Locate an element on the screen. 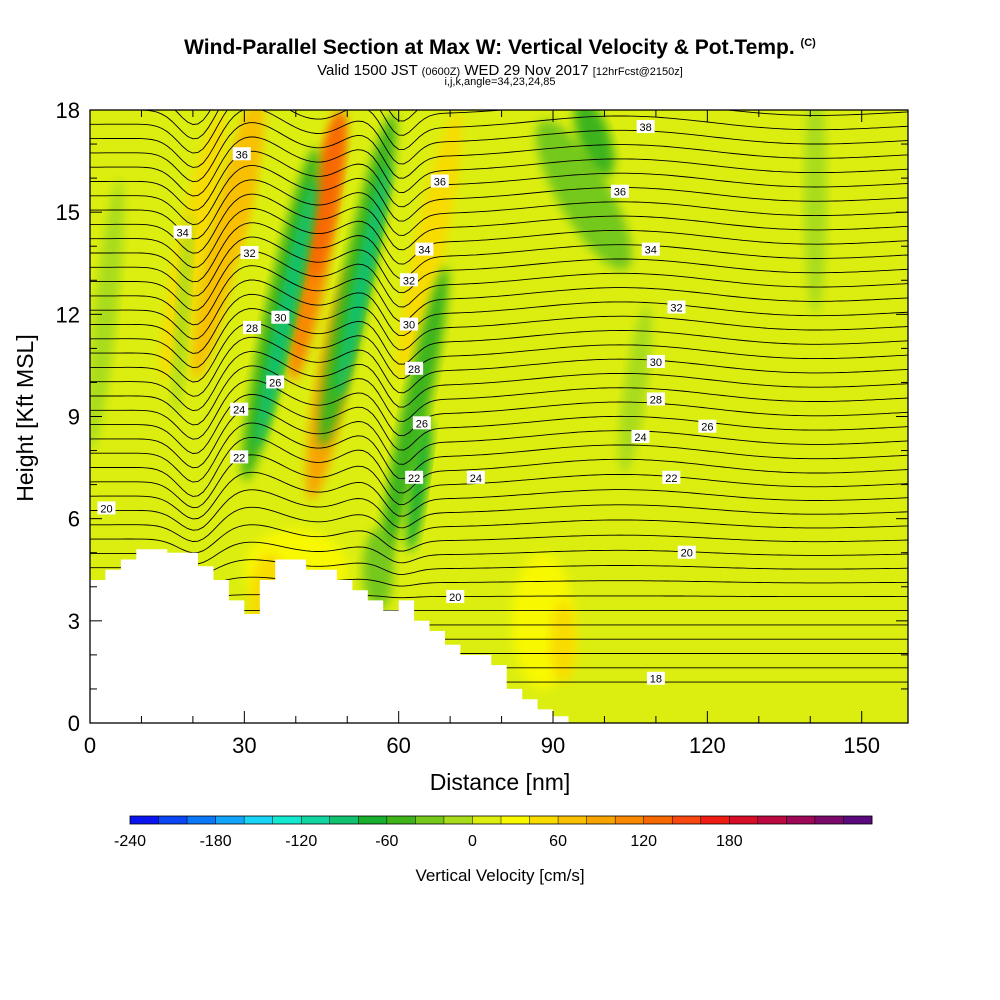 This screenshot has width=1000, height=1000. colorbar-title: Vertical Velocity [cm/s] is located at coordinates (499, 875).